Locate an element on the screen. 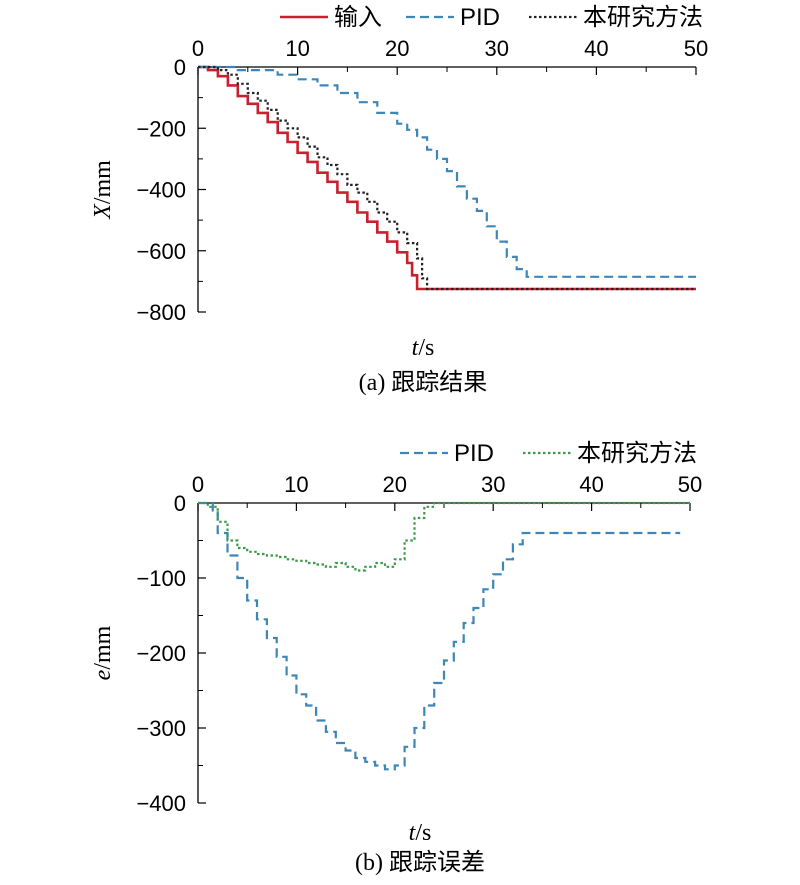  chart-1-y-tick-label: 0 is located at coordinates (180, 503).